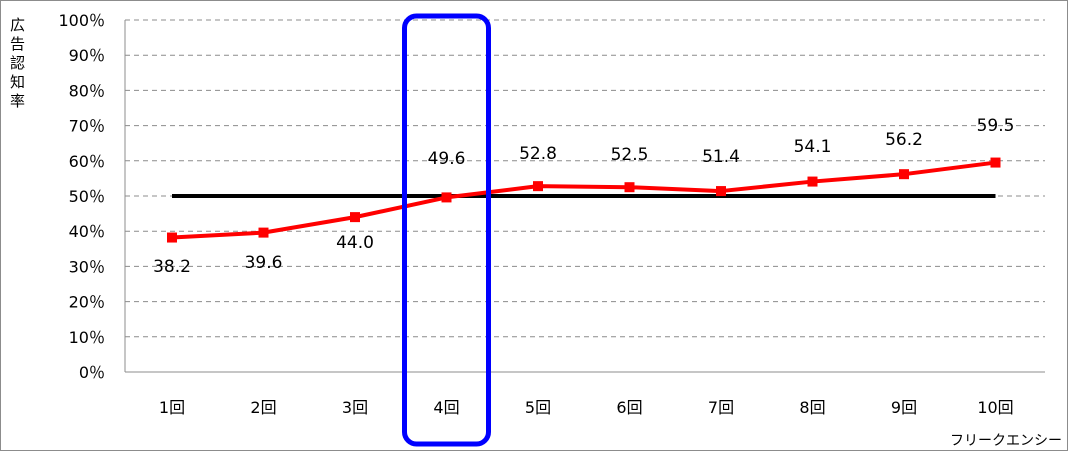  I want to click on y-tick-label: 70％, so click(87, 126).